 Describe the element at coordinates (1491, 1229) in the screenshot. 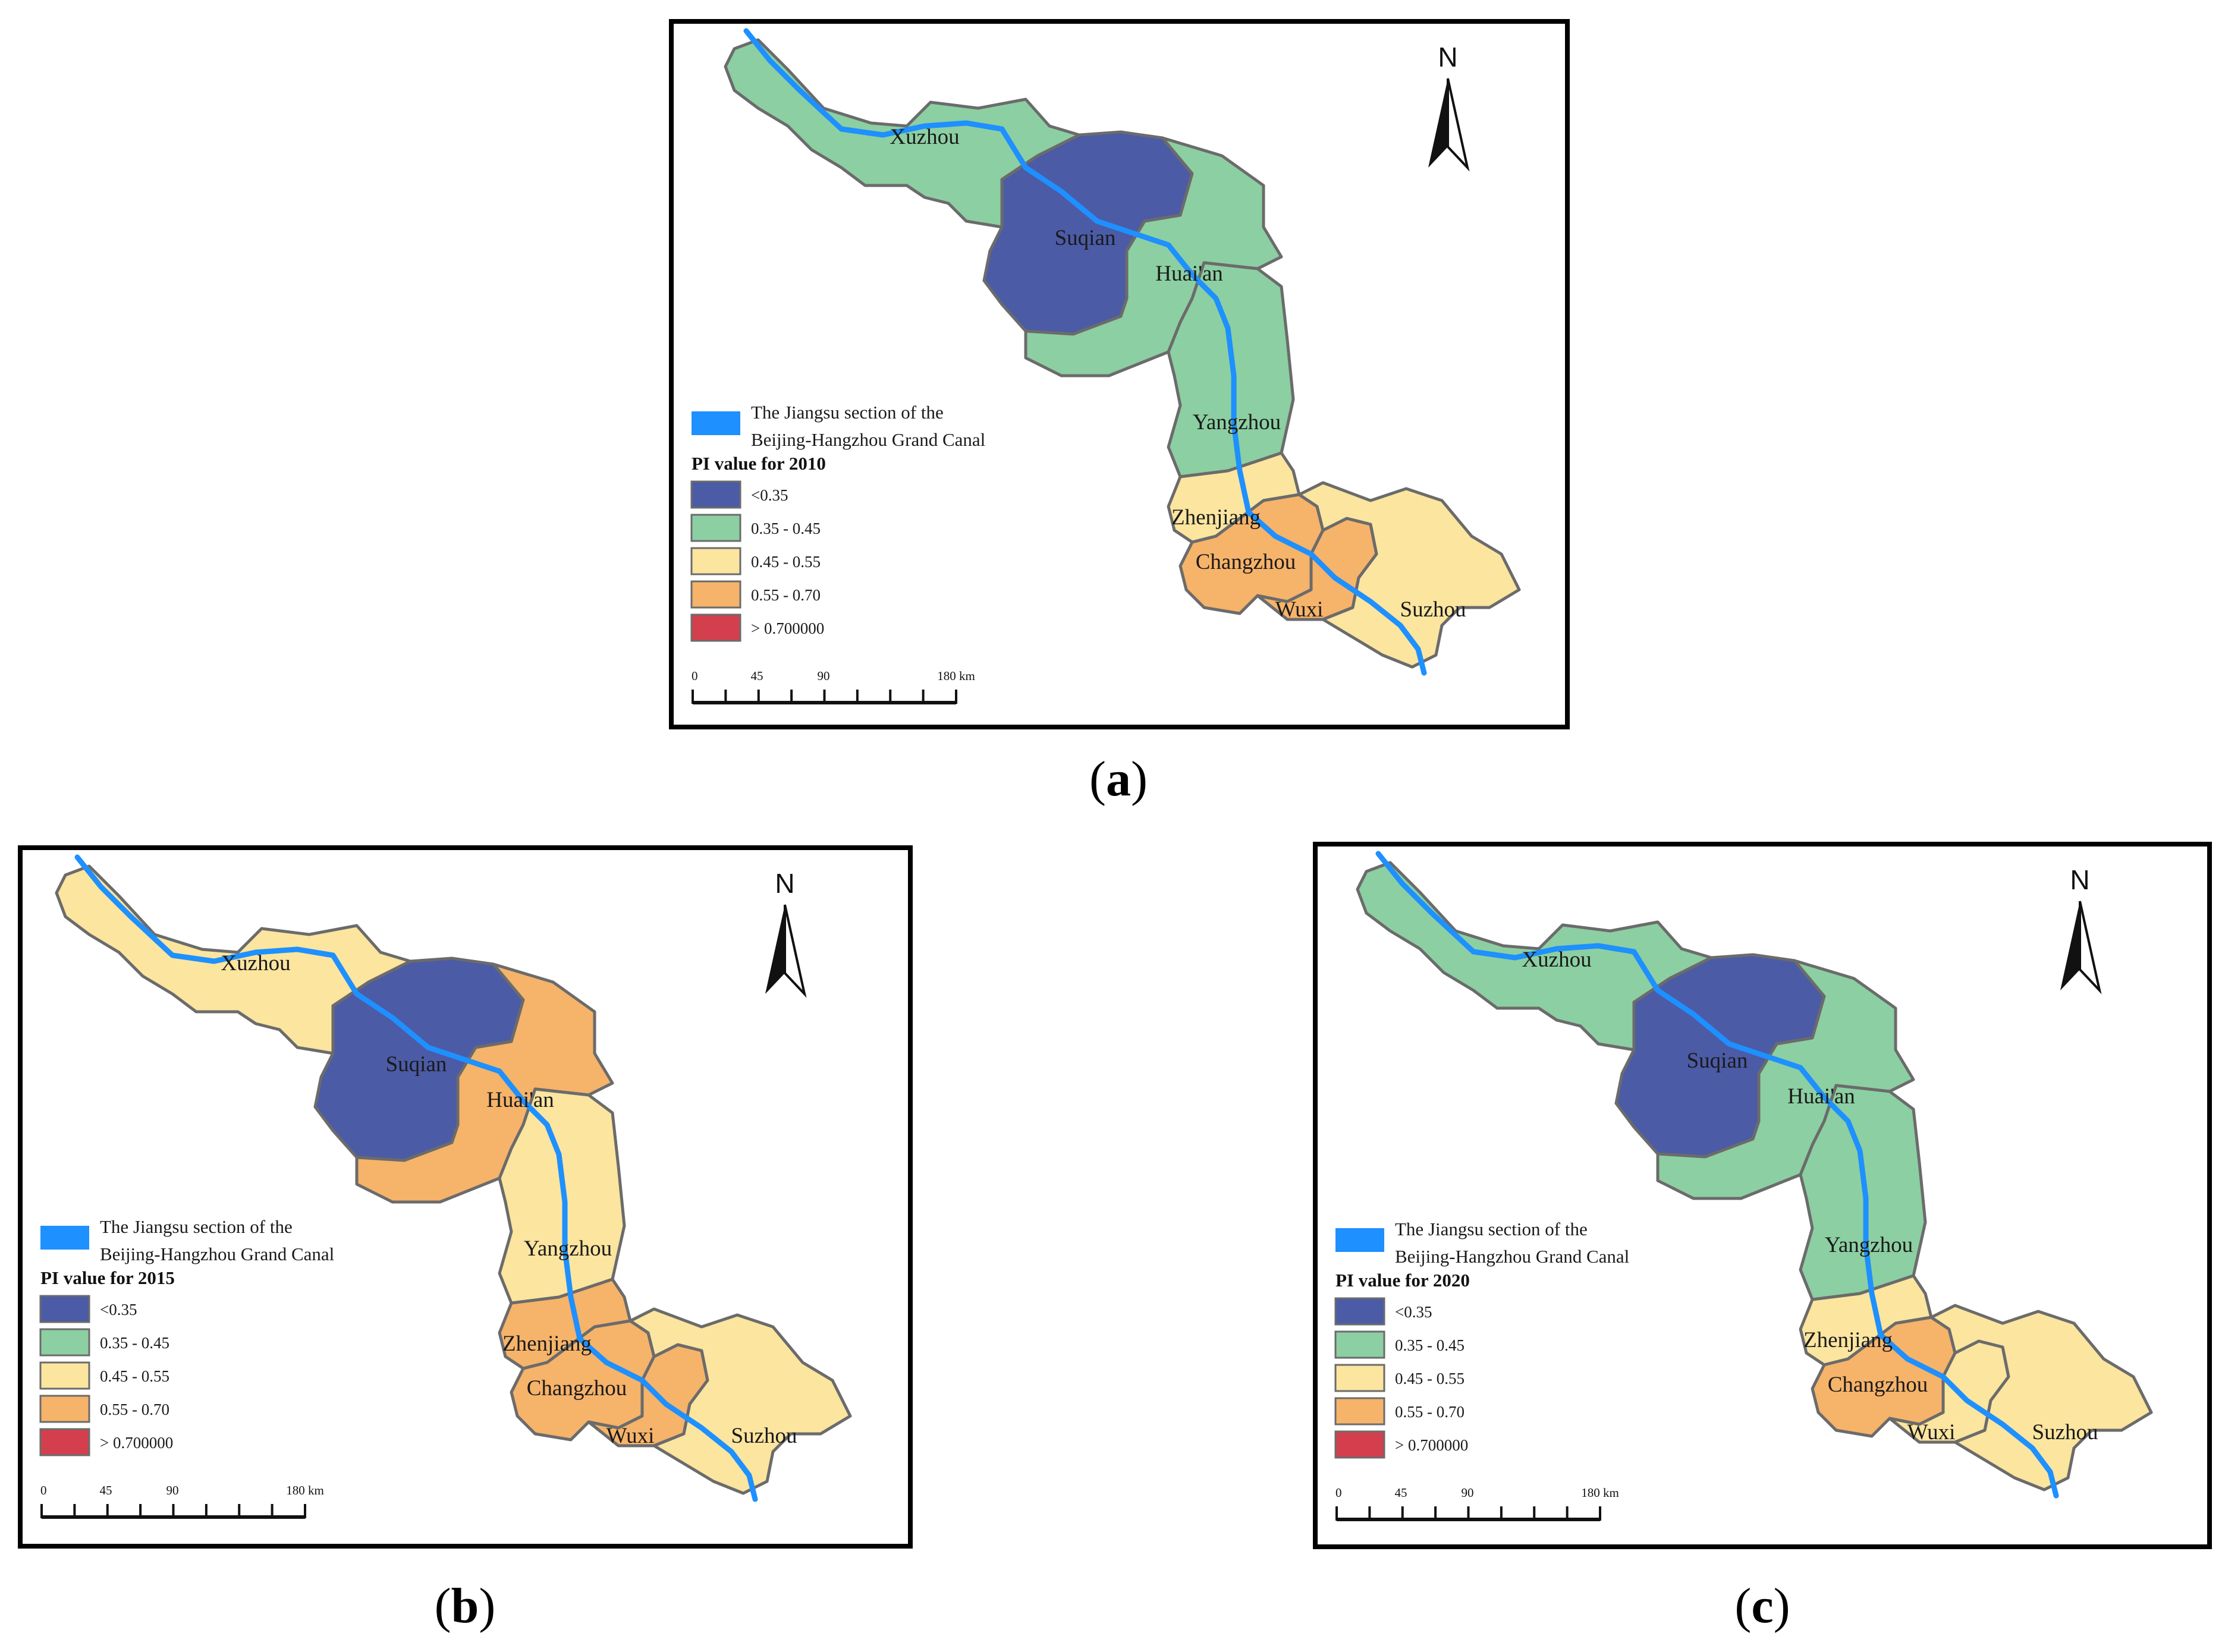

I see `legend-canal-label-1: The Jiangsu section of the` at that location.